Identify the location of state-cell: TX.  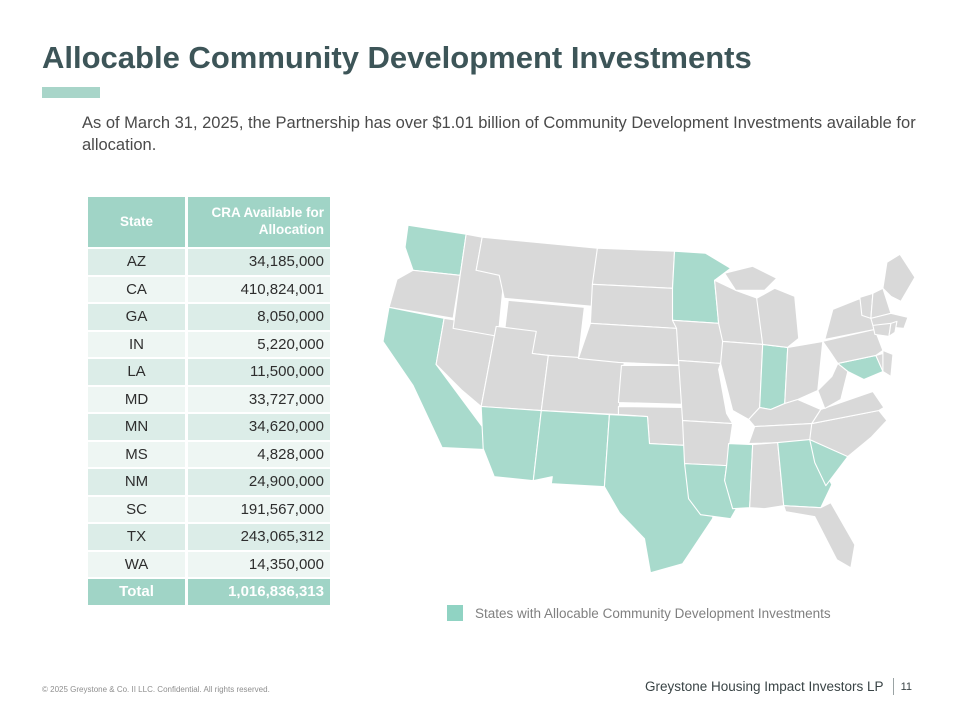
(136, 537).